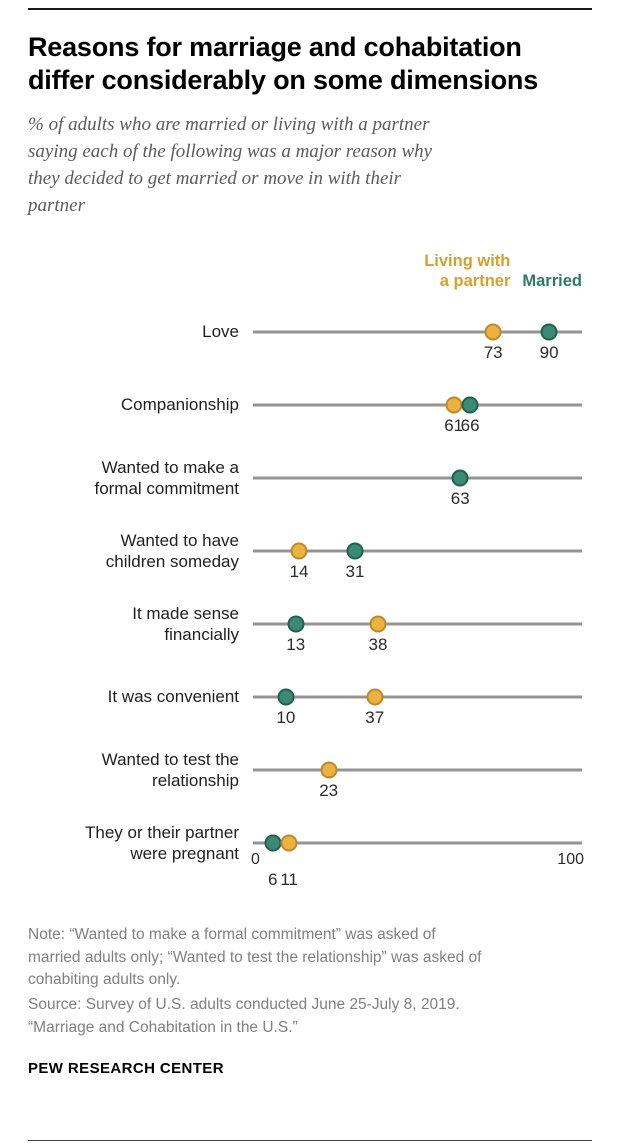  What do you see at coordinates (375, 718) in the screenshot?
I see `partner-value-label: 37` at bounding box center [375, 718].